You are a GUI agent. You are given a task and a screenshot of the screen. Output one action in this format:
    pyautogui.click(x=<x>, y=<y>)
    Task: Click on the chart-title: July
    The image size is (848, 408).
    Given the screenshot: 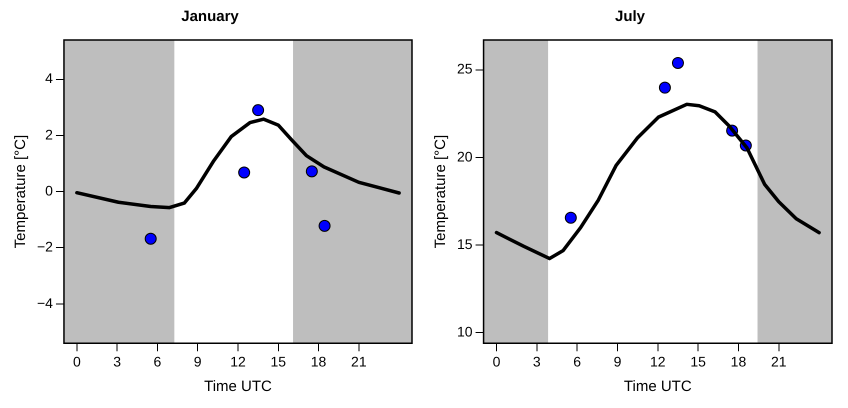 What is the action you would take?
    pyautogui.click(x=630, y=17)
    